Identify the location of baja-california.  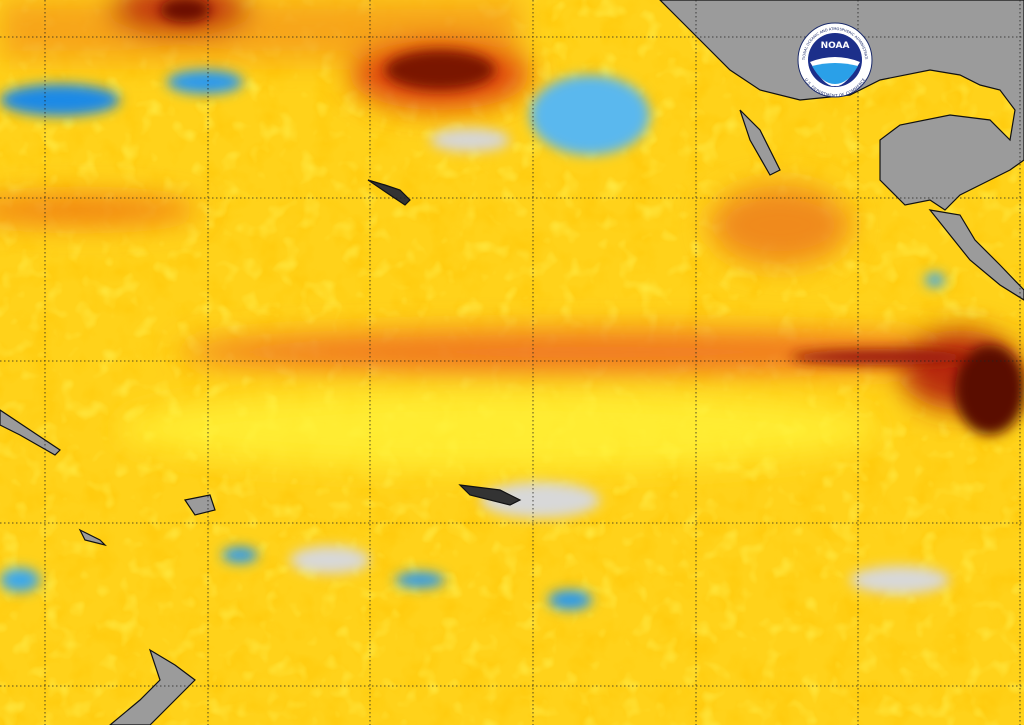
(760, 142).